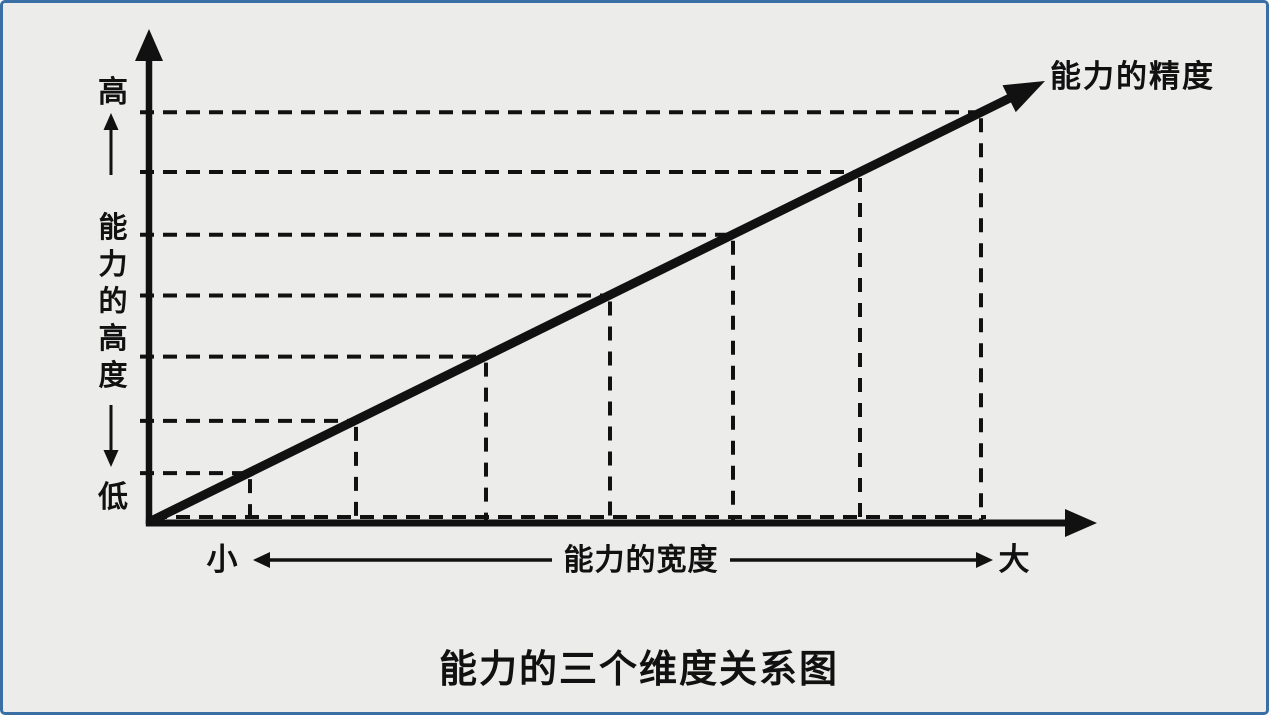 The image size is (1269, 715). What do you see at coordinates (113, 92) in the screenshot?
I see `y-max-label: 高` at bounding box center [113, 92].